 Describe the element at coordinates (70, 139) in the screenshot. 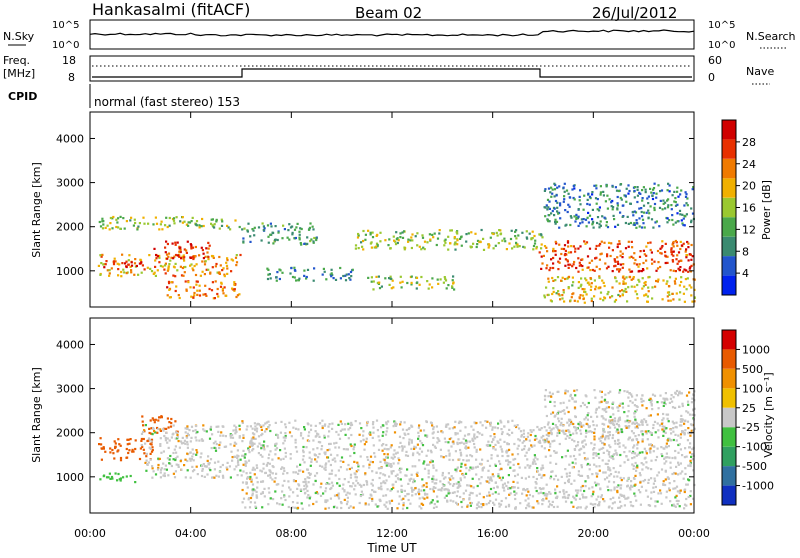

I see `power-ytick-label: 4000` at that location.